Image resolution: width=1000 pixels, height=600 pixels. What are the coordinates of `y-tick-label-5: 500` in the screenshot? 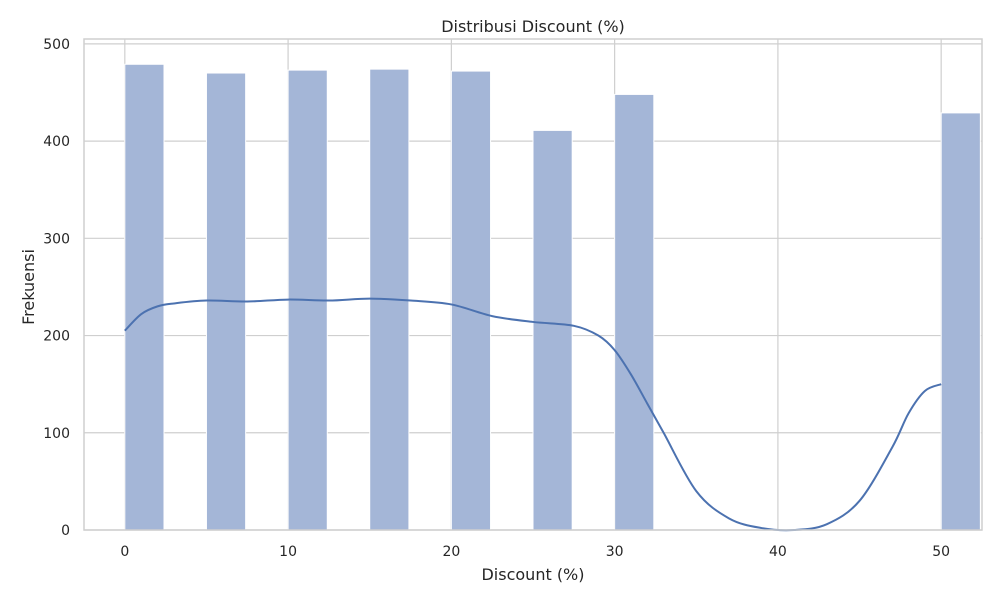 It's located at (56, 45).